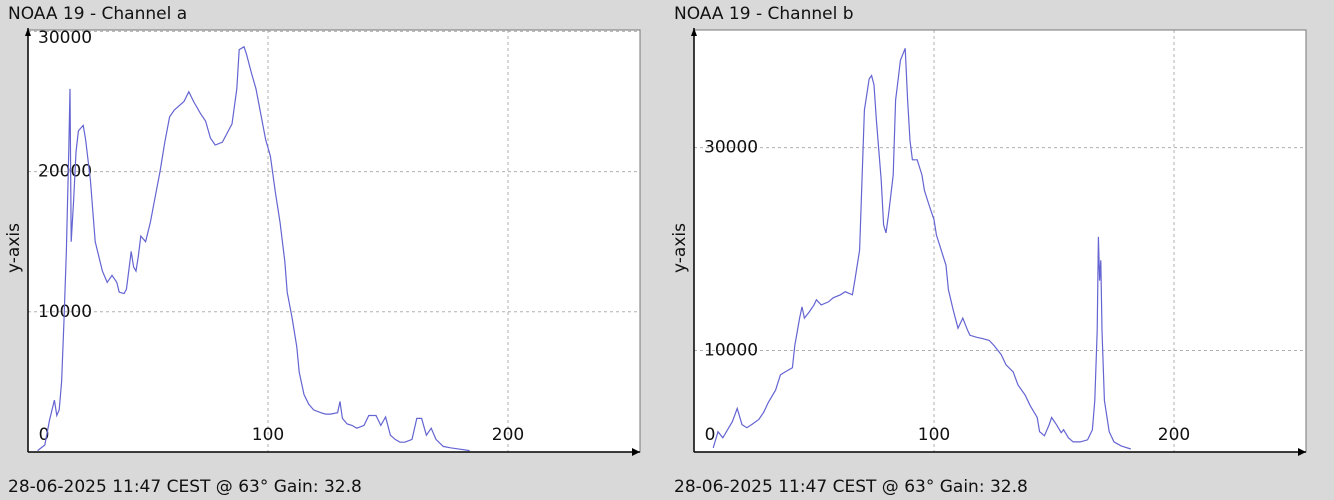  Describe the element at coordinates (65, 172) in the screenshot. I see `y-tick-label: 20000` at that location.